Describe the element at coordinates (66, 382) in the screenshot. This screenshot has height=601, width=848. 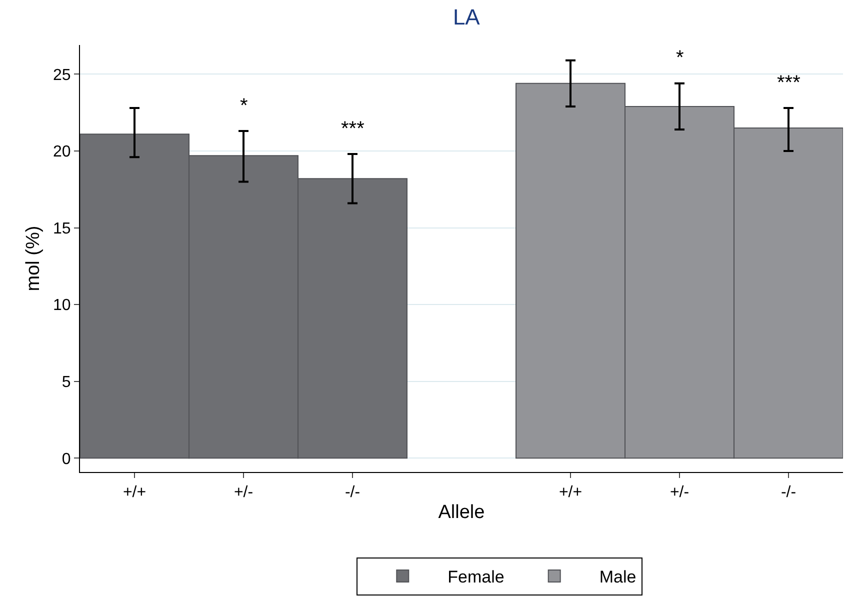
I see `y-tick-label: 5` at that location.